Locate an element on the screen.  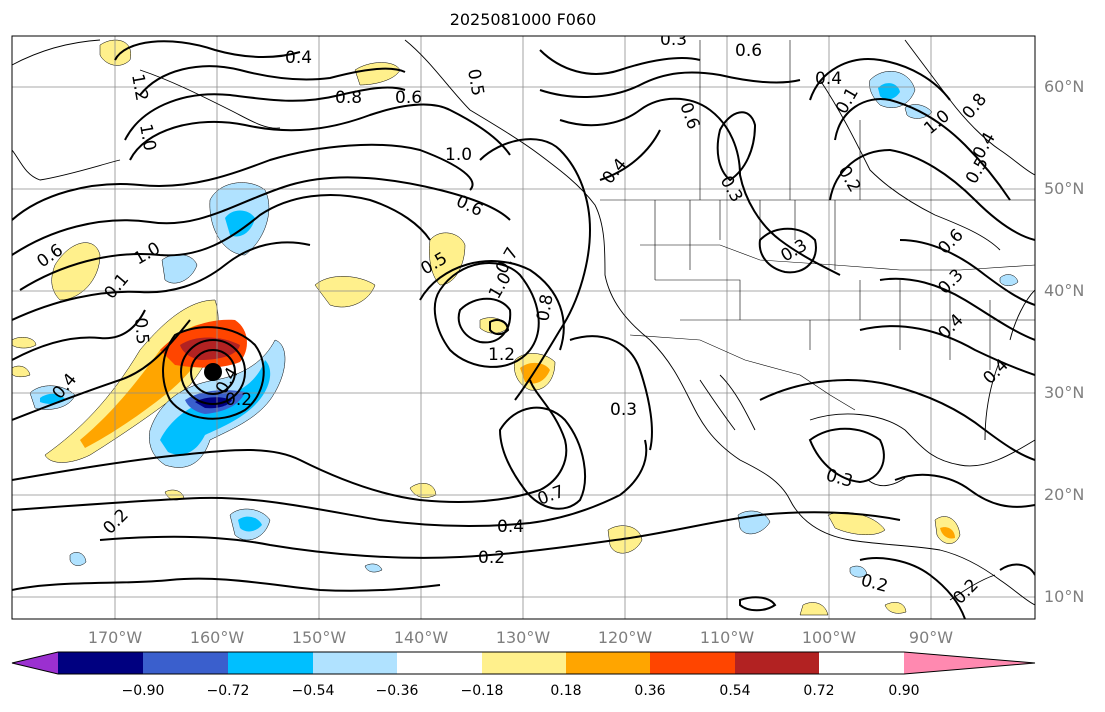
colorbar-outline is located at coordinates (523, 663).